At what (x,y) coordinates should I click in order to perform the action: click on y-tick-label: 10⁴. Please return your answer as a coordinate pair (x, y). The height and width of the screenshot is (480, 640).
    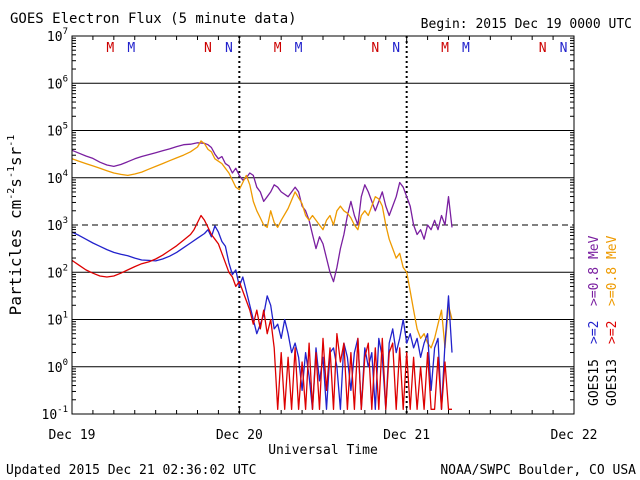
    Looking at the image, I should click on (57, 178).